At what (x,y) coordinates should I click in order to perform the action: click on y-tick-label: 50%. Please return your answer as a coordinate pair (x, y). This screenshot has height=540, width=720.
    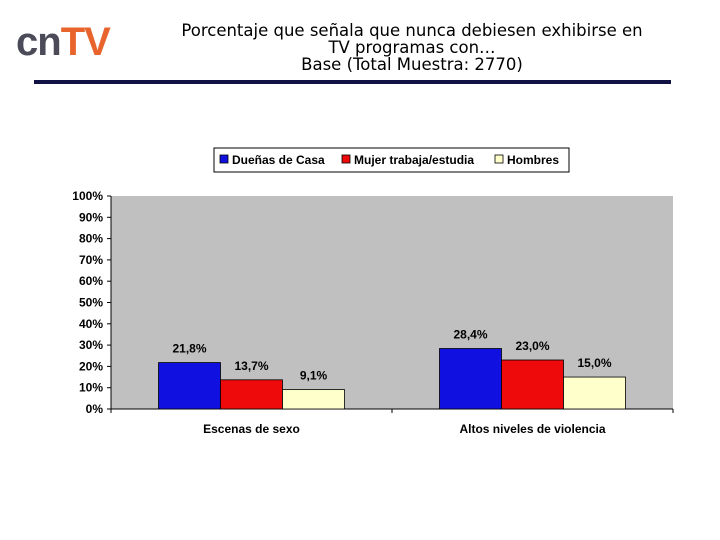
    Looking at the image, I should click on (91, 303).